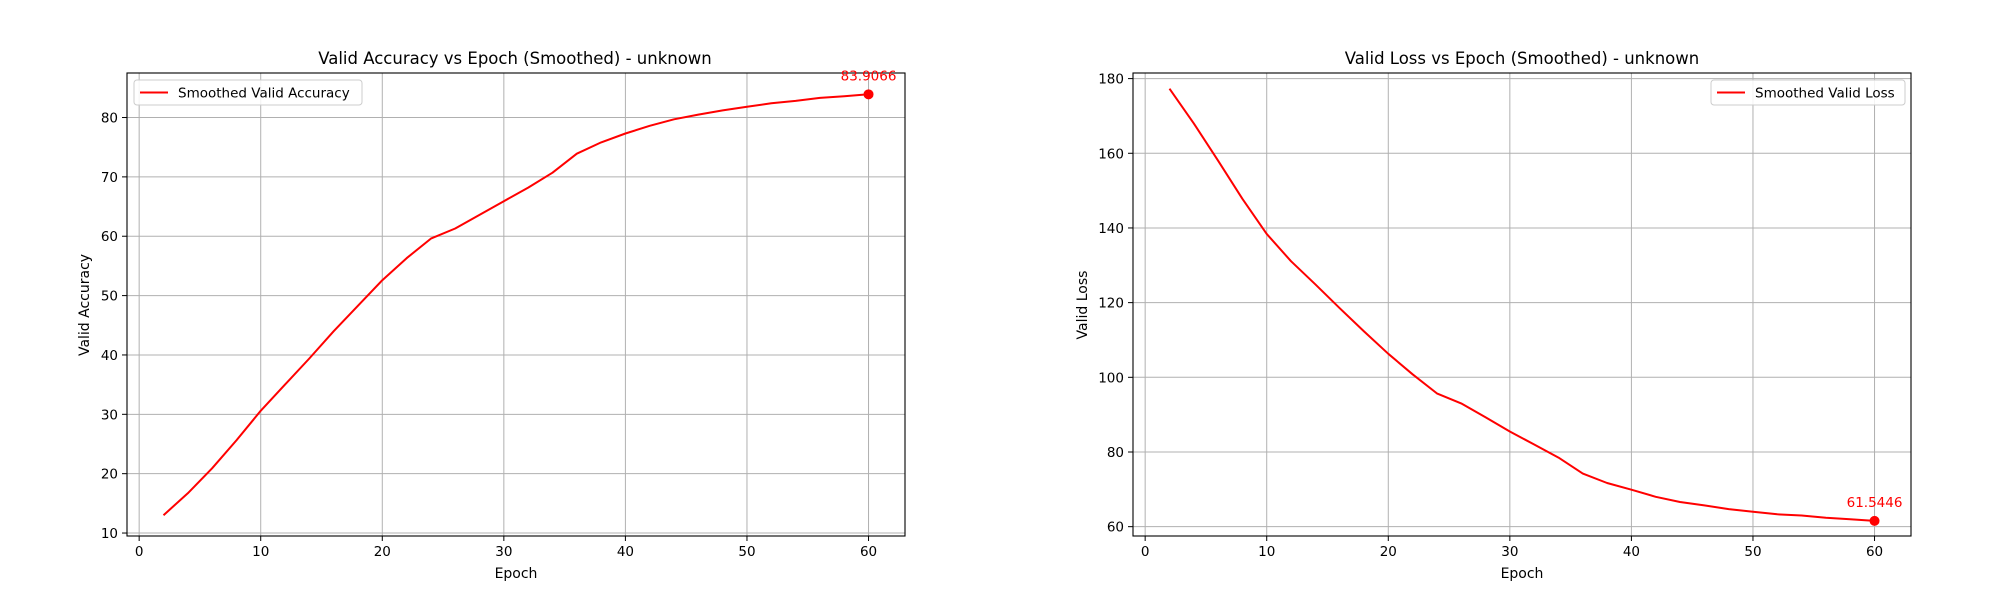  What do you see at coordinates (1083, 305) in the screenshot?
I see `loss-y-axis-label: Valid Loss` at bounding box center [1083, 305].